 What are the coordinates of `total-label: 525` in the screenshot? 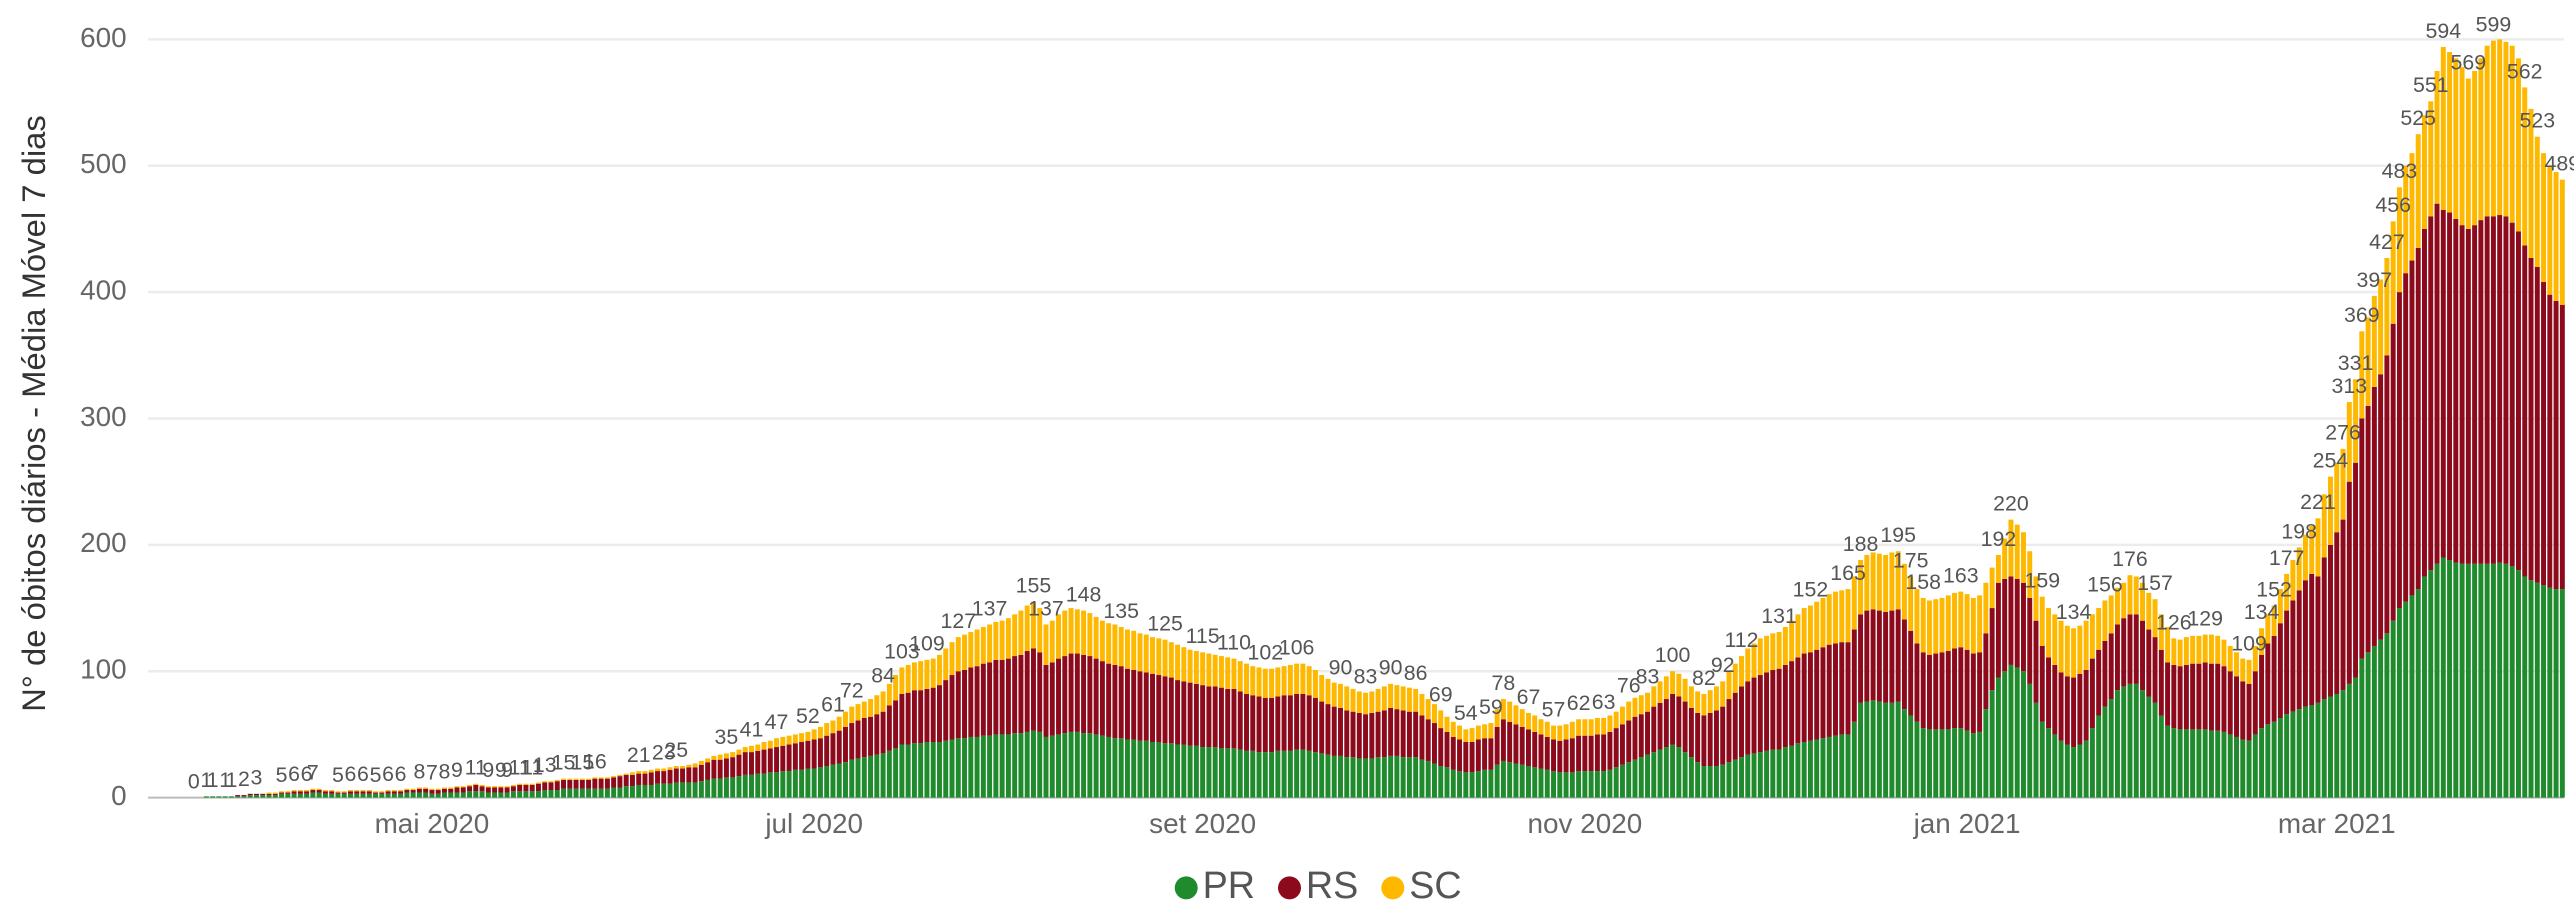 It's located at (2418, 118).